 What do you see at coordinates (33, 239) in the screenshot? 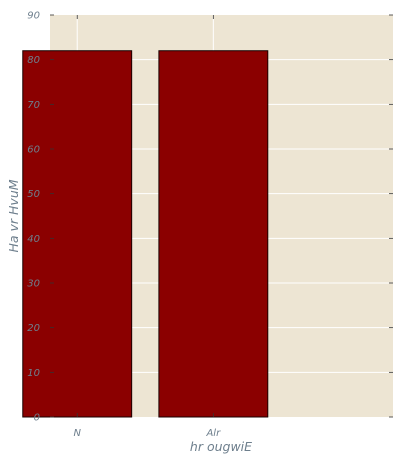
I see `y-tick-label: 40` at bounding box center [33, 239].